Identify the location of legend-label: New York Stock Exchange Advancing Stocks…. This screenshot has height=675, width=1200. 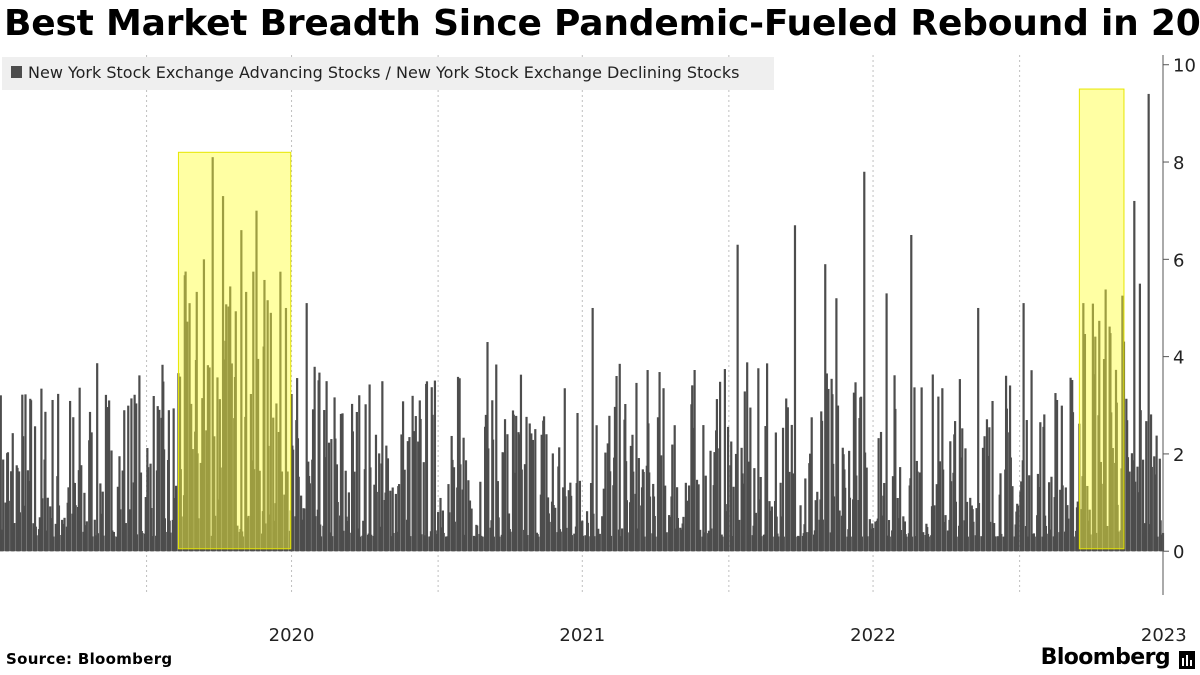
(383, 72).